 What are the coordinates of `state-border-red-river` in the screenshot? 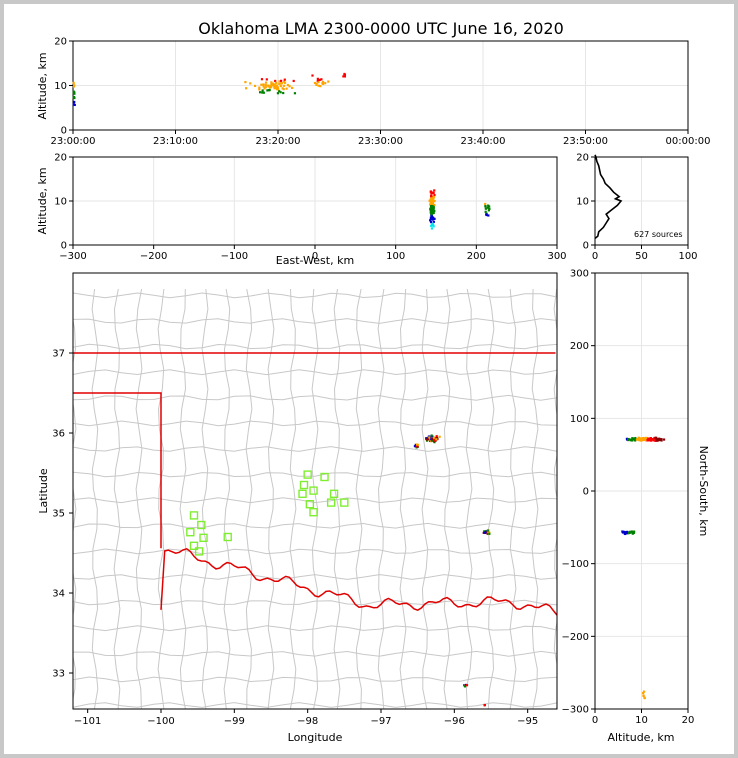 It's located at (358, 581).